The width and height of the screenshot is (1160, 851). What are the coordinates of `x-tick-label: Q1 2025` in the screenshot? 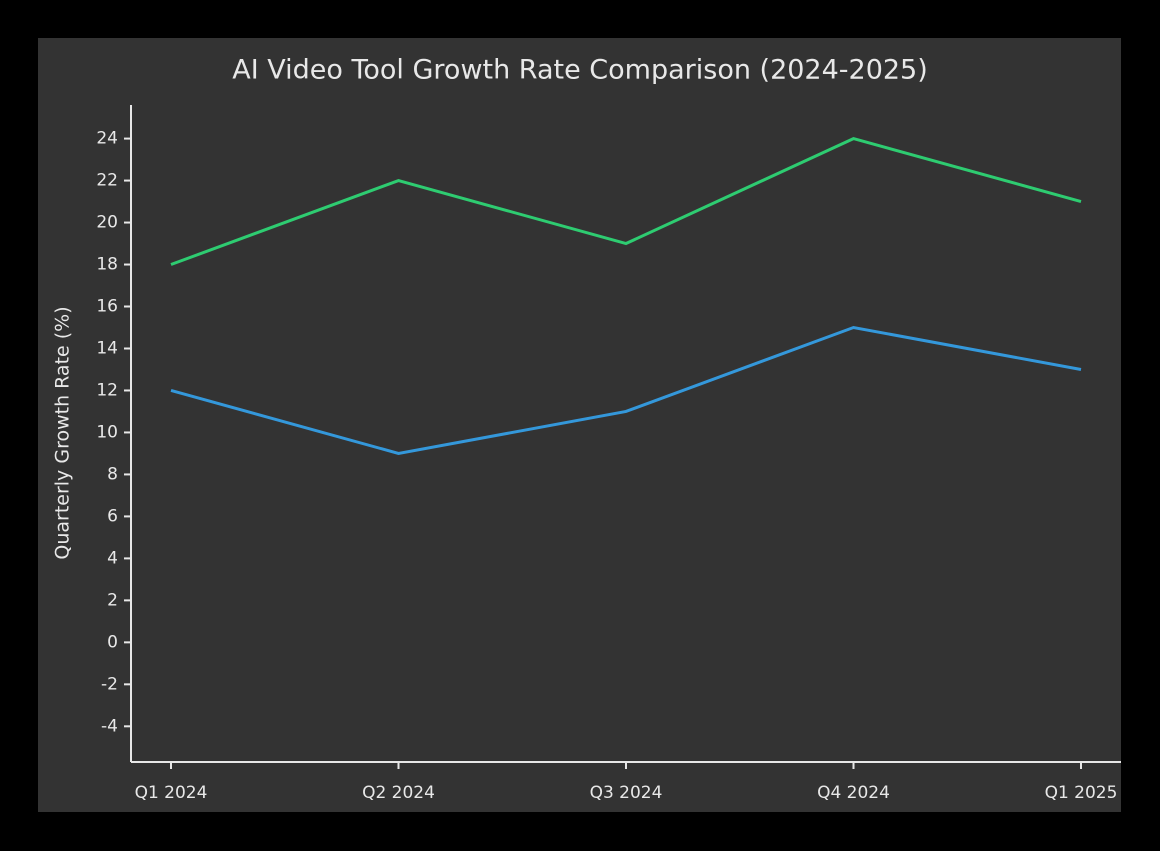 It's located at (1081, 793).